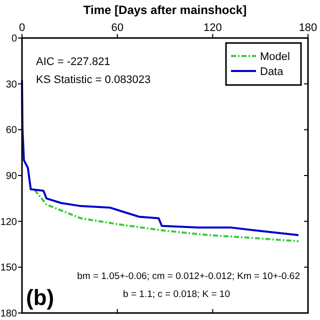 Image resolution: width=320 pixels, height=320 pixels. I want to click on legend-label: Data, so click(272, 72).